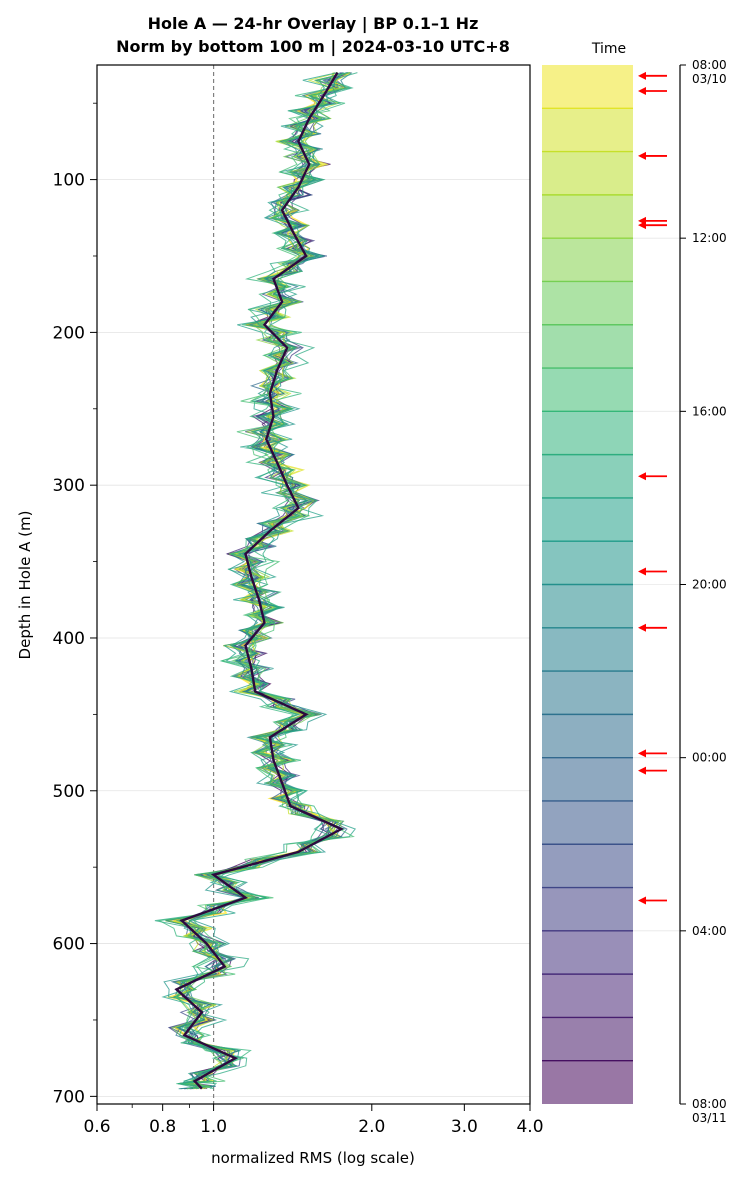 This screenshot has width=750, height=1181. I want to click on time-tick-label-2: 16:00, so click(709, 411).